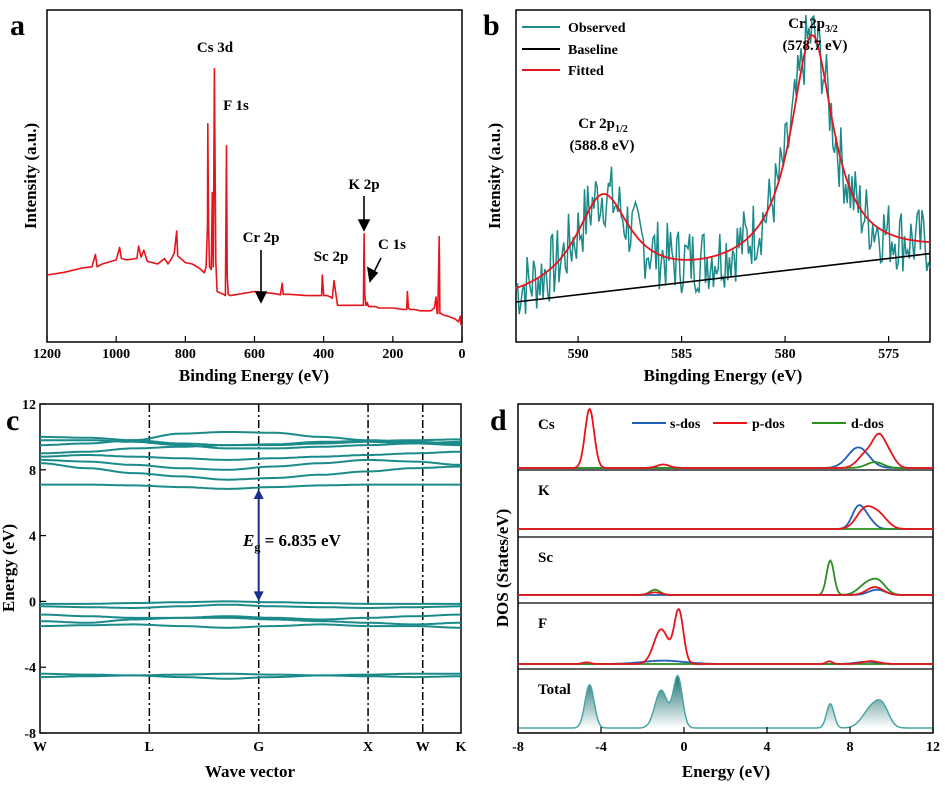 The image size is (945, 785). I want to click on annotation-cr2p12-sub: 1/2, so click(621, 129).